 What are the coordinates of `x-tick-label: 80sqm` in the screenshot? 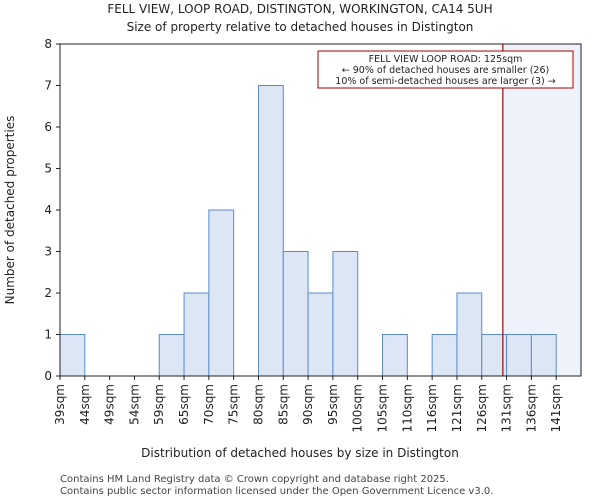 It's located at (258, 404).